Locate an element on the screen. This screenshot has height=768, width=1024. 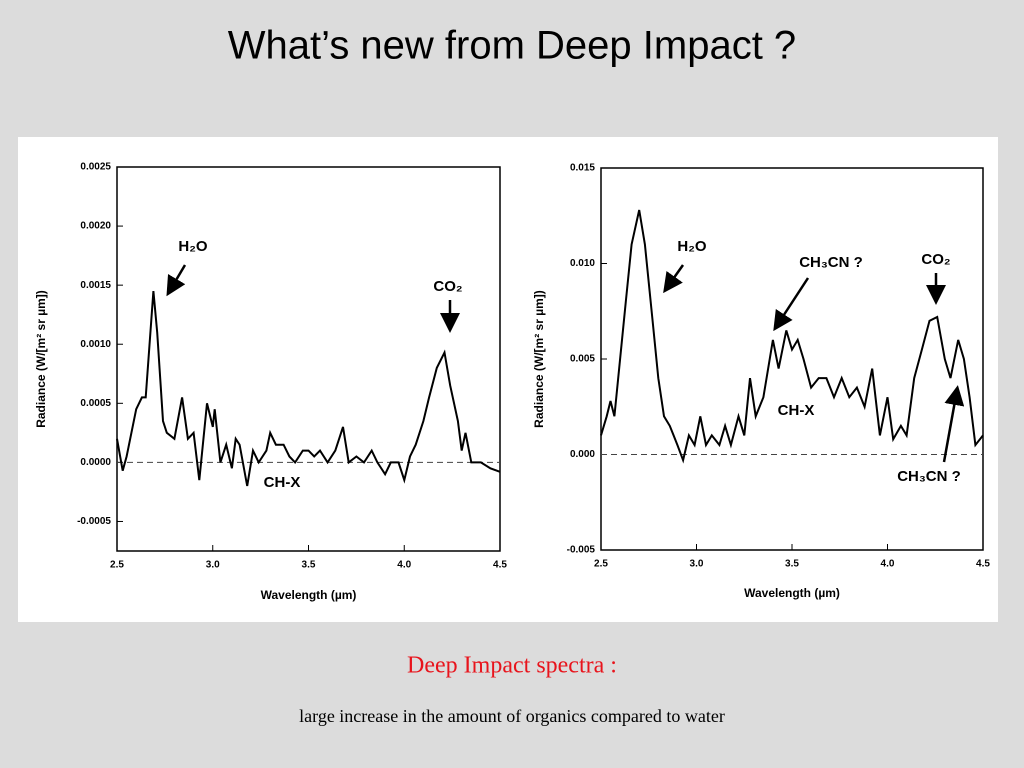
y-tick-label: 0.000 is located at coordinates (582, 454).